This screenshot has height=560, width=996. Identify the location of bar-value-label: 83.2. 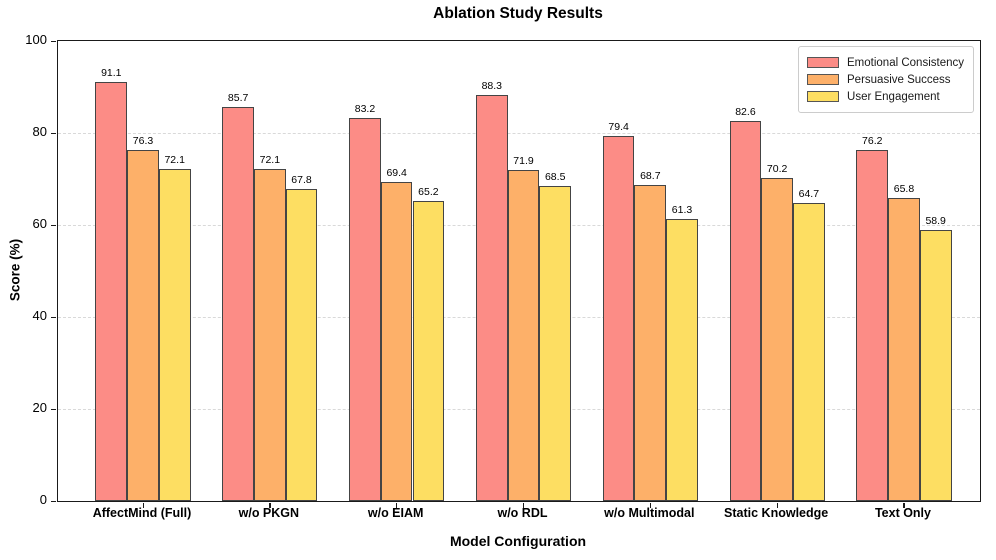
(365, 109).